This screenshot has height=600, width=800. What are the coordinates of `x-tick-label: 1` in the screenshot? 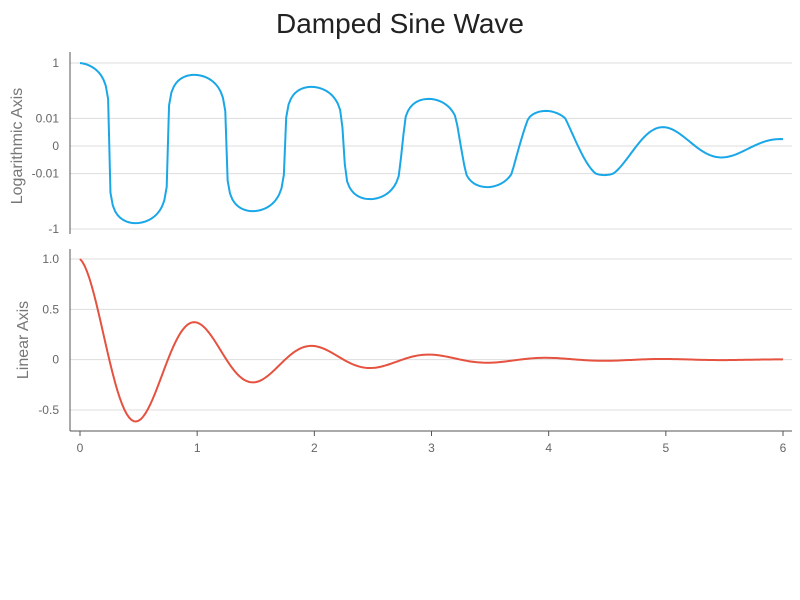 It's located at (197, 448).